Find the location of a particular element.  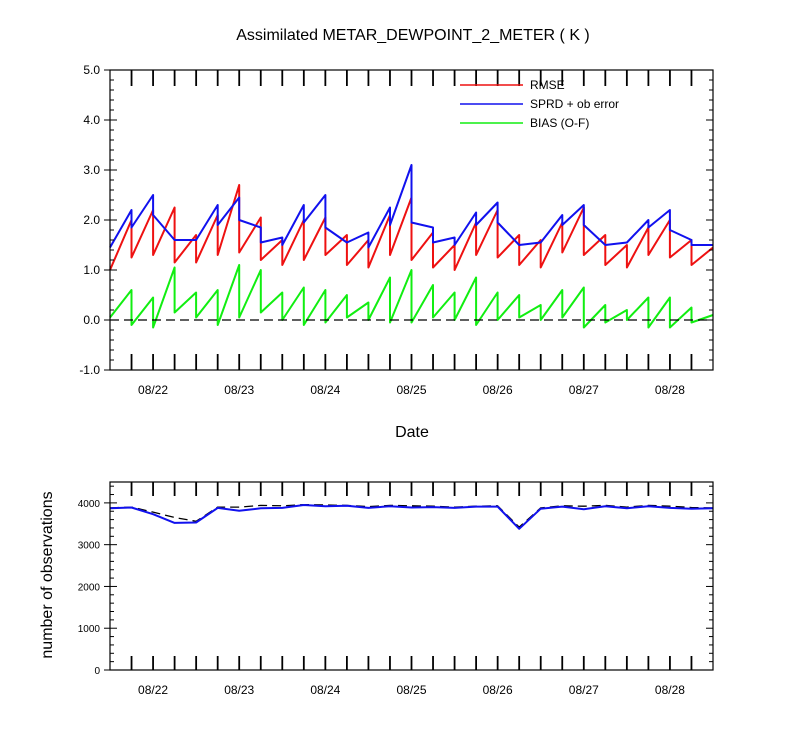

bottom-y-tick-label: 3000 is located at coordinates (89, 546).